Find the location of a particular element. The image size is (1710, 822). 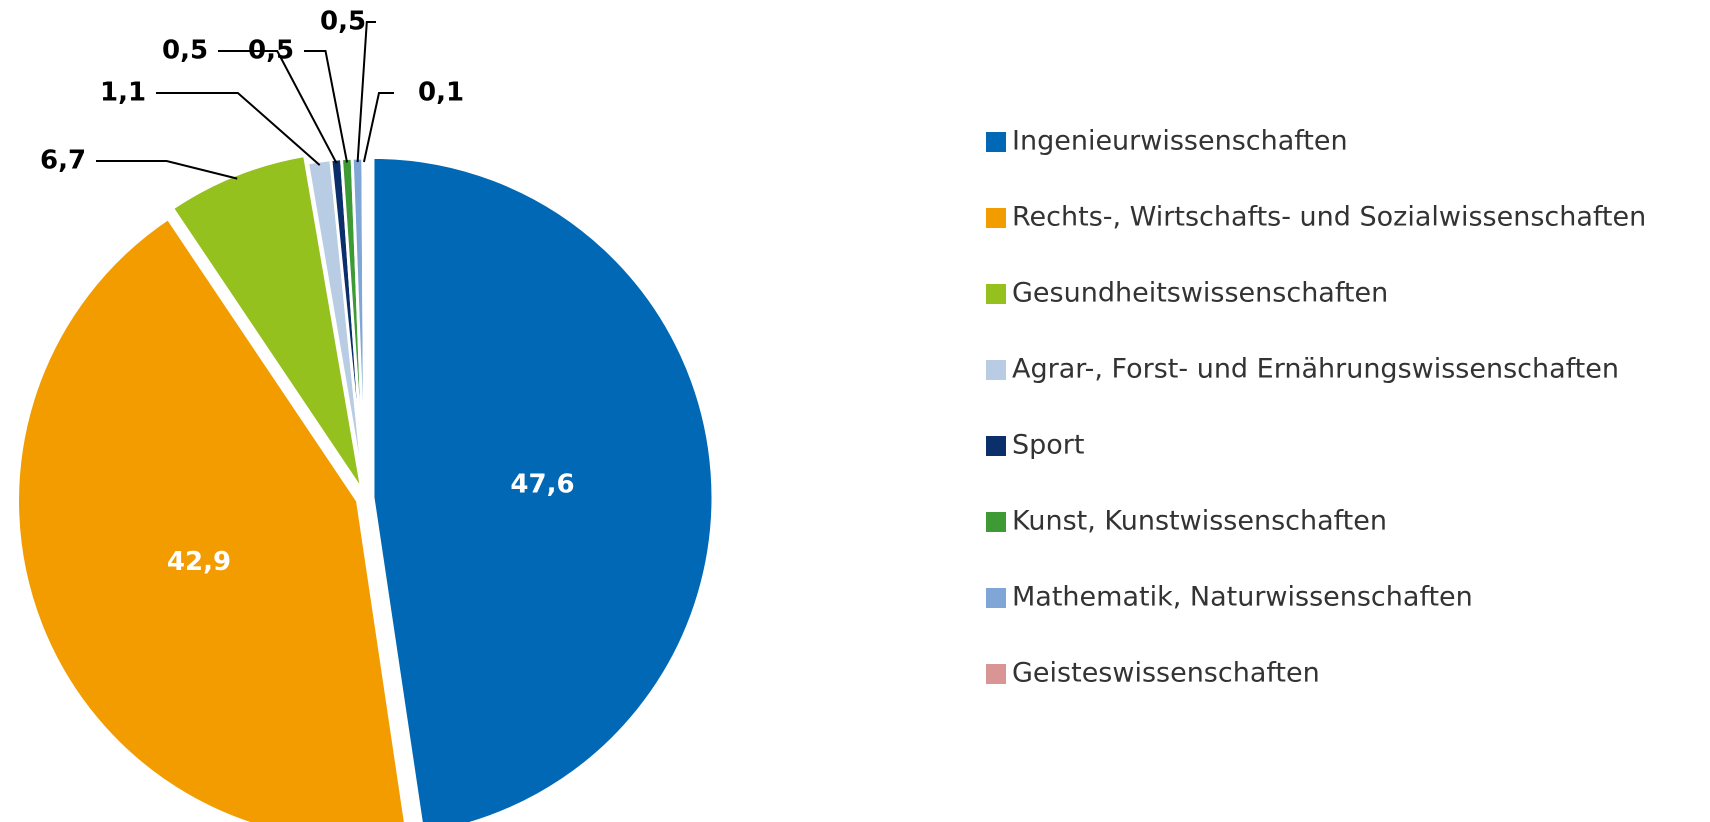

legend-label: Ingenieurwissenschaften is located at coordinates (1180, 141).